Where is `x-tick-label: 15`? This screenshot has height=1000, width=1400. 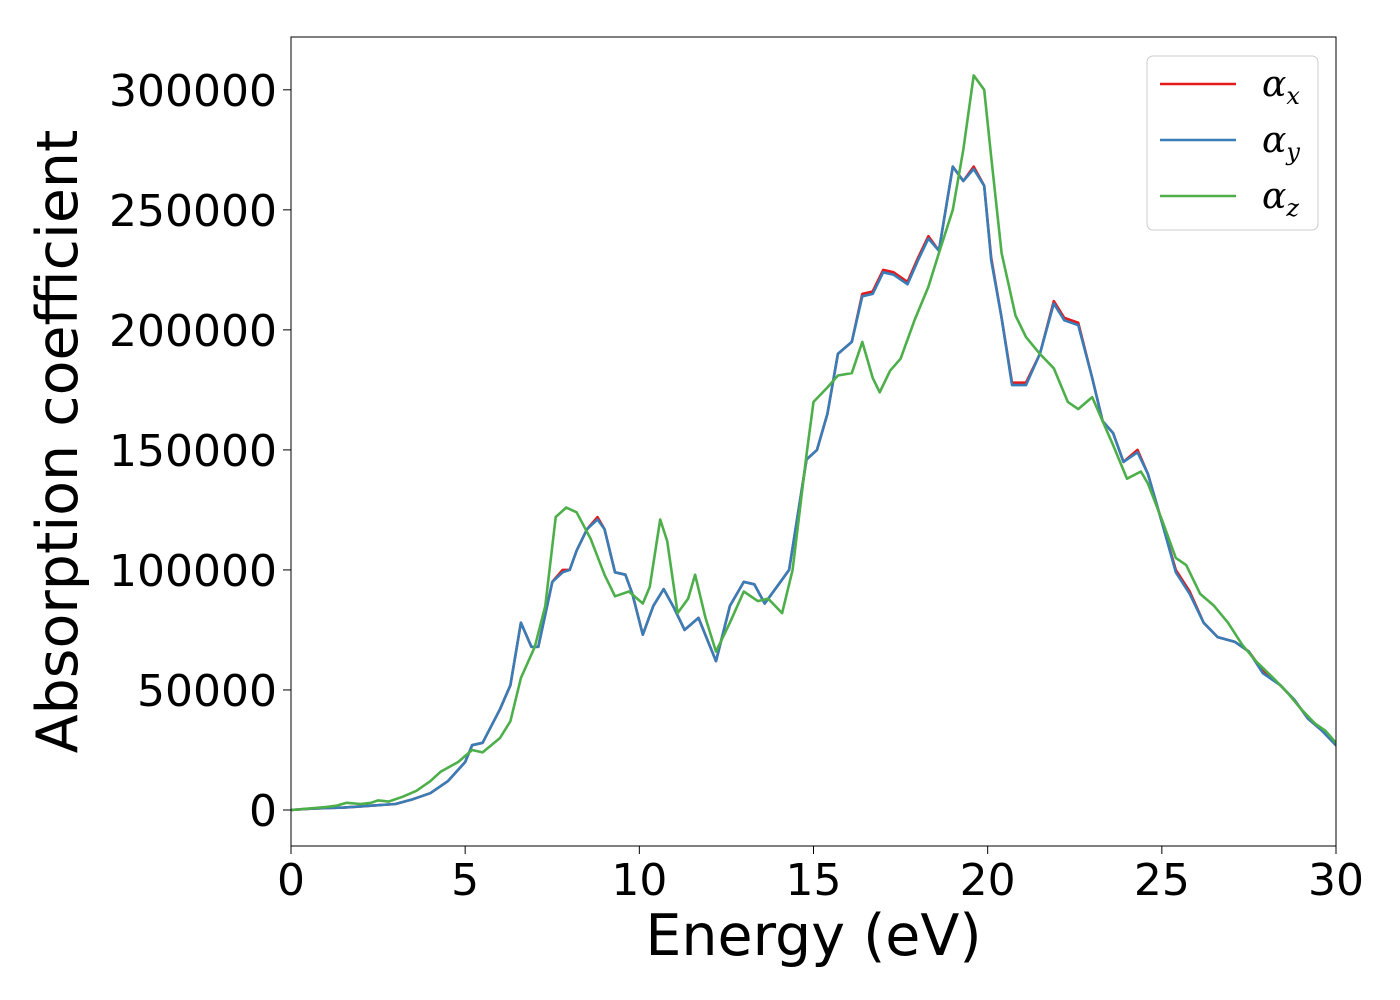
x-tick-label: 15 is located at coordinates (814, 880).